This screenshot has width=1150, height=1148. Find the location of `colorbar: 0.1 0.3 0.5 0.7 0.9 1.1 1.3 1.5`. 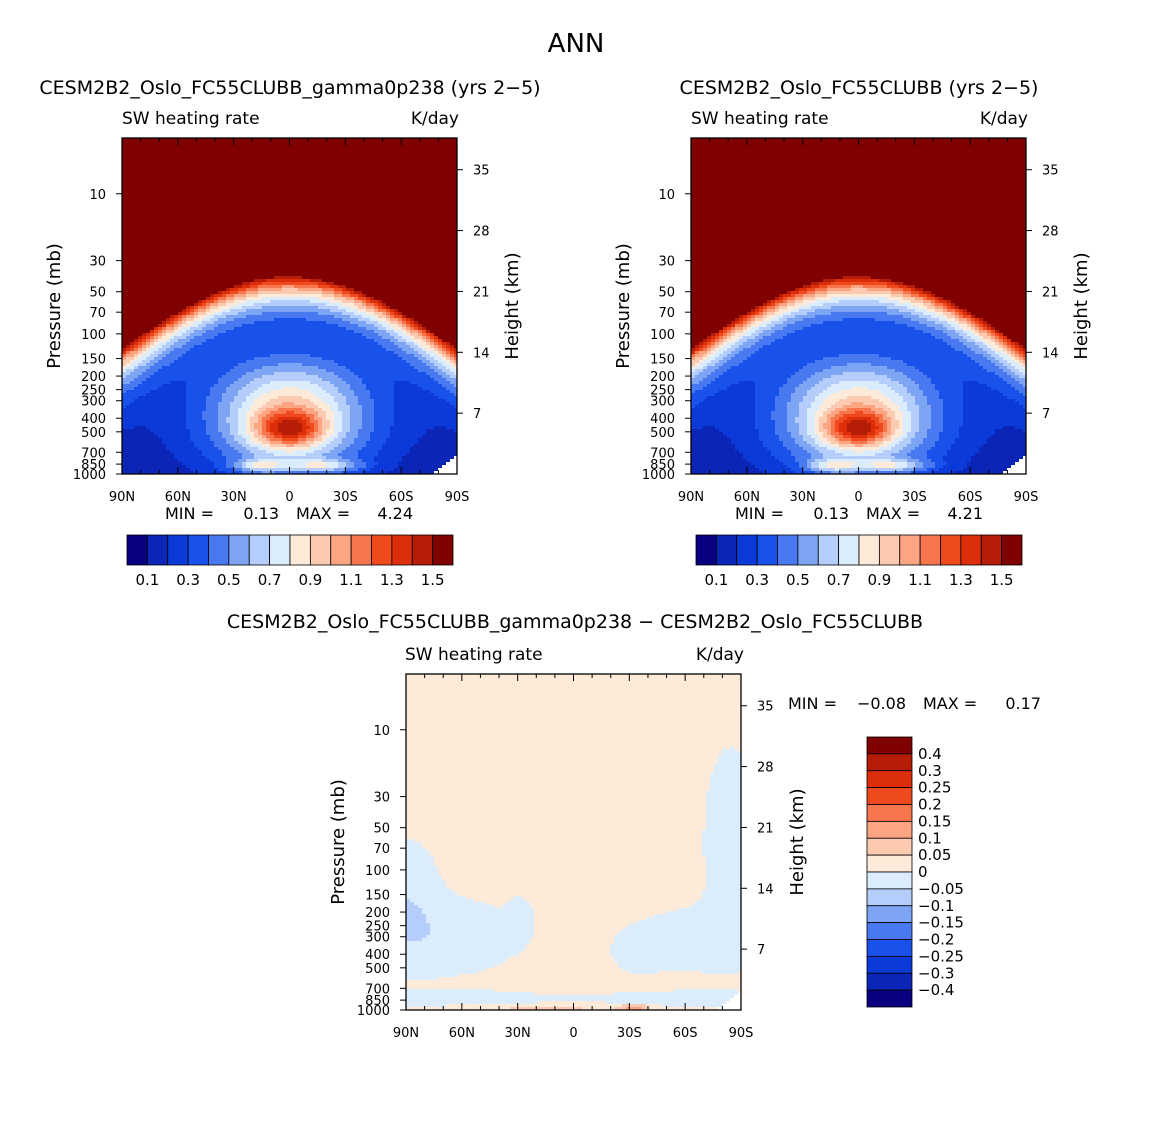

colorbar: 0.1 0.3 0.5 0.7 0.9 1.1 1.3 1.5 is located at coordinates (290, 561).